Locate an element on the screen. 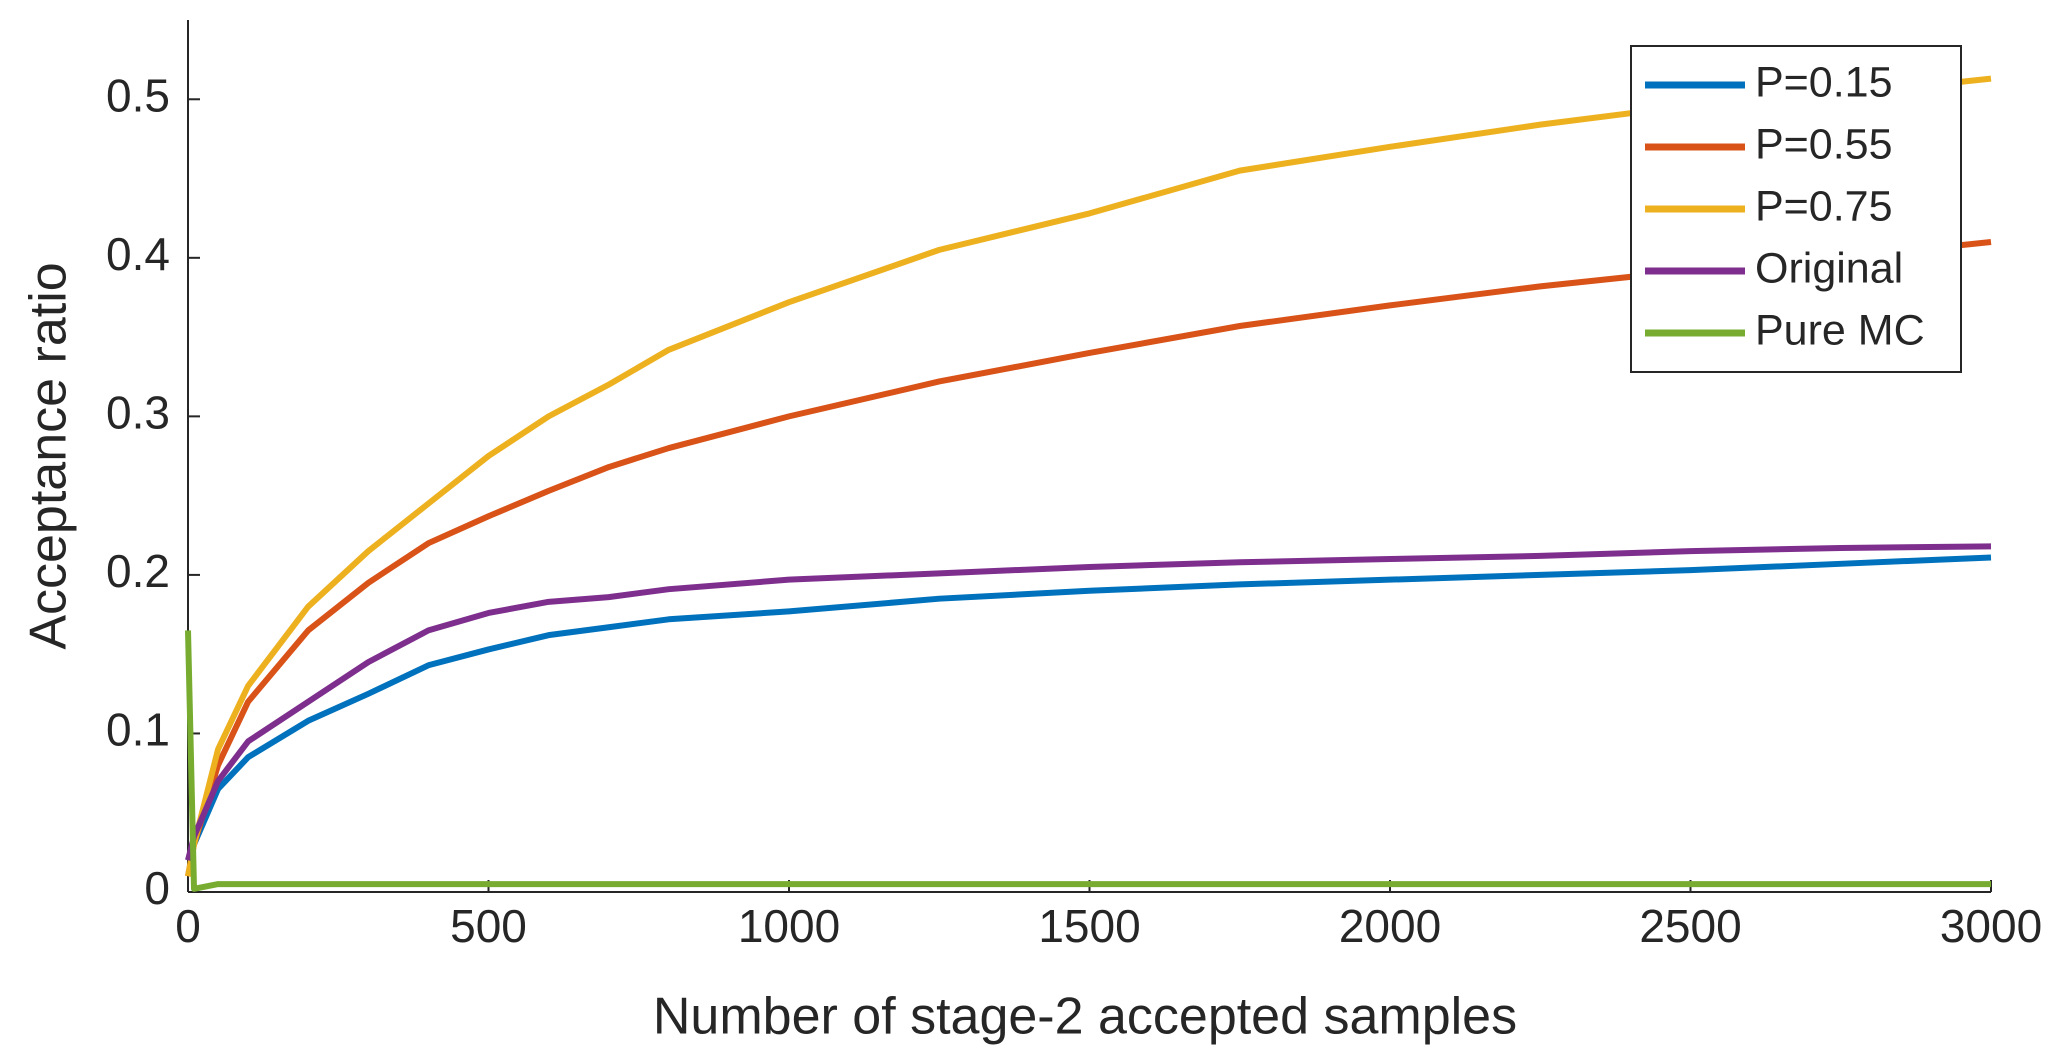  legend-label: Pure MC is located at coordinates (1840, 330).